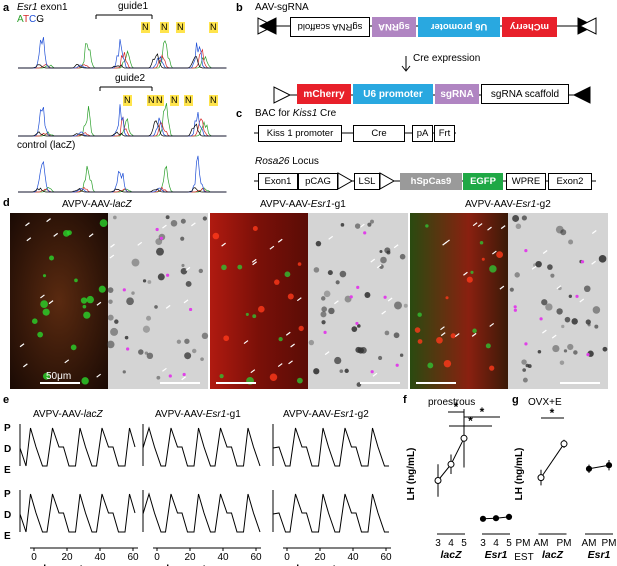  Describe the element at coordinates (40, 19) in the screenshot. I see `base-g: G` at that location.